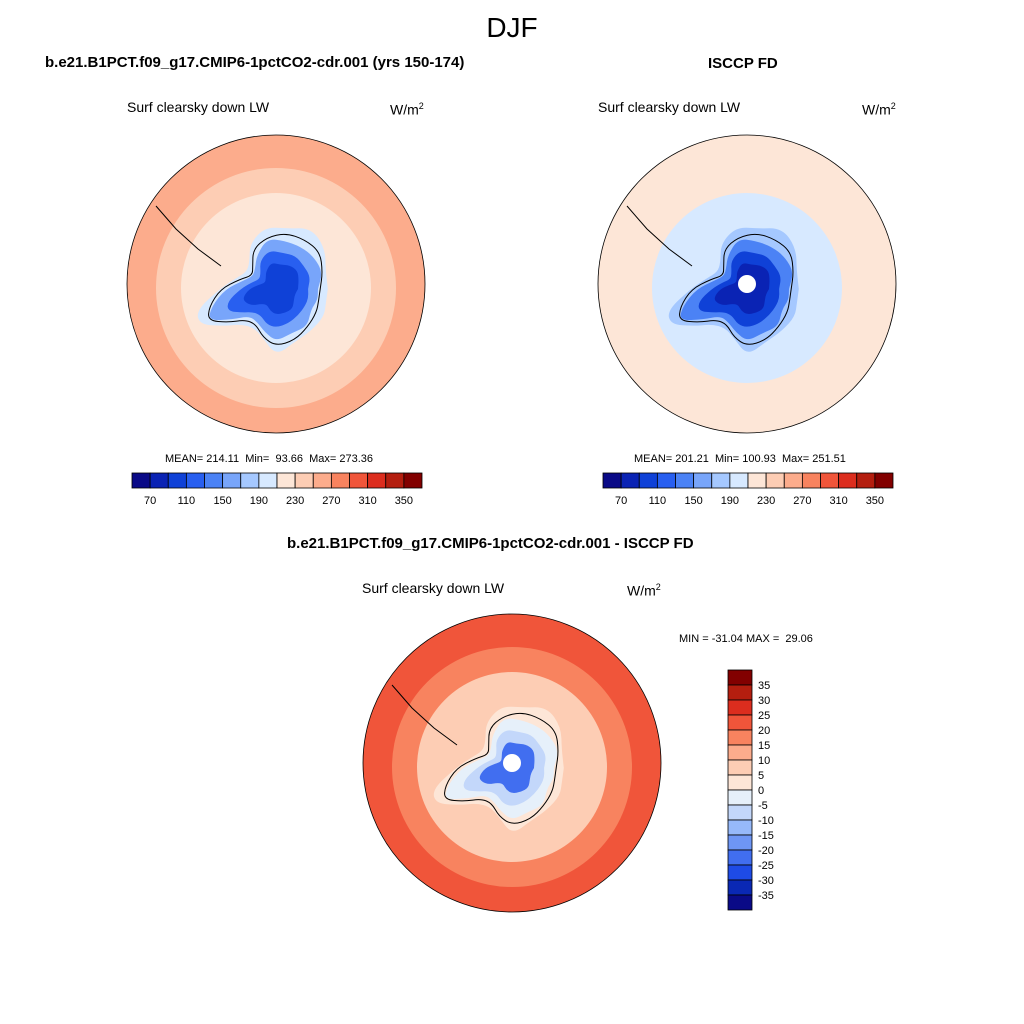 Image resolution: width=1024 pixels, height=1024 pixels. What do you see at coordinates (669, 107) in the screenshot?
I see `obs-variable-label: Surf clearsky down LW` at bounding box center [669, 107].